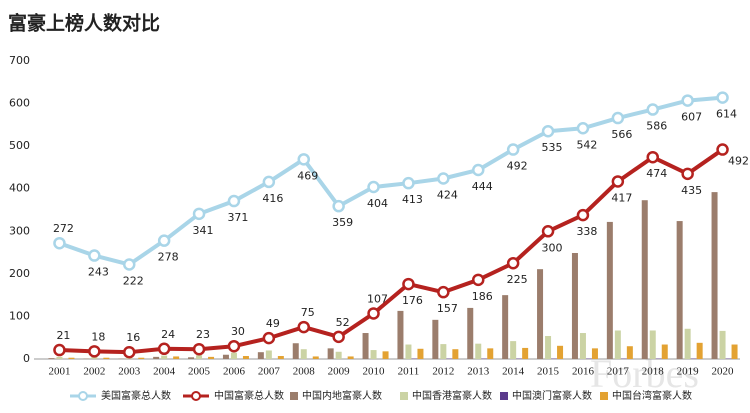 The height and width of the screenshot is (413, 750). Describe the element at coordinates (19, 103) in the screenshot. I see `y-tick-label: 600` at that location.